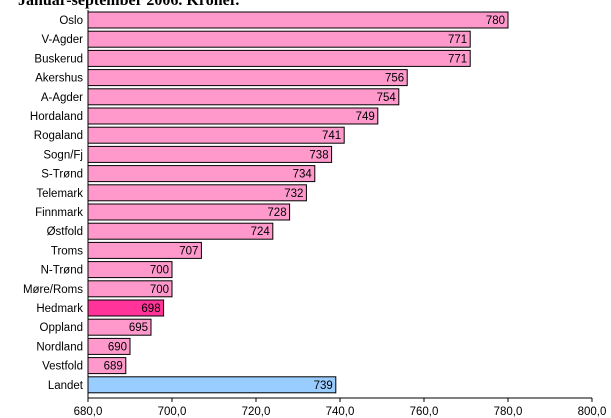 The width and height of the screenshot is (611, 418). Describe the element at coordinates (243, 97) in the screenshot. I see `bar-a-agder` at that location.